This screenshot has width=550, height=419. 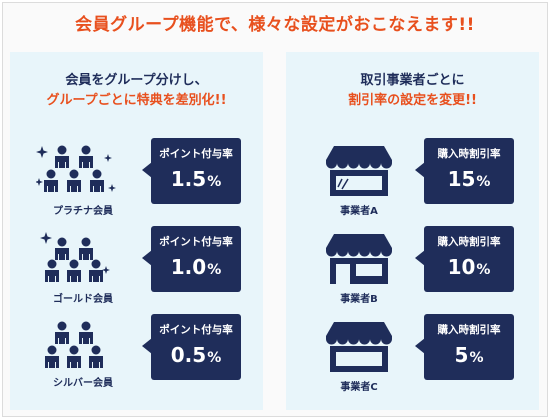 What do you see at coordinates (359, 211) in the screenshot?
I see `business-a-caption: 事業者A` at bounding box center [359, 211].